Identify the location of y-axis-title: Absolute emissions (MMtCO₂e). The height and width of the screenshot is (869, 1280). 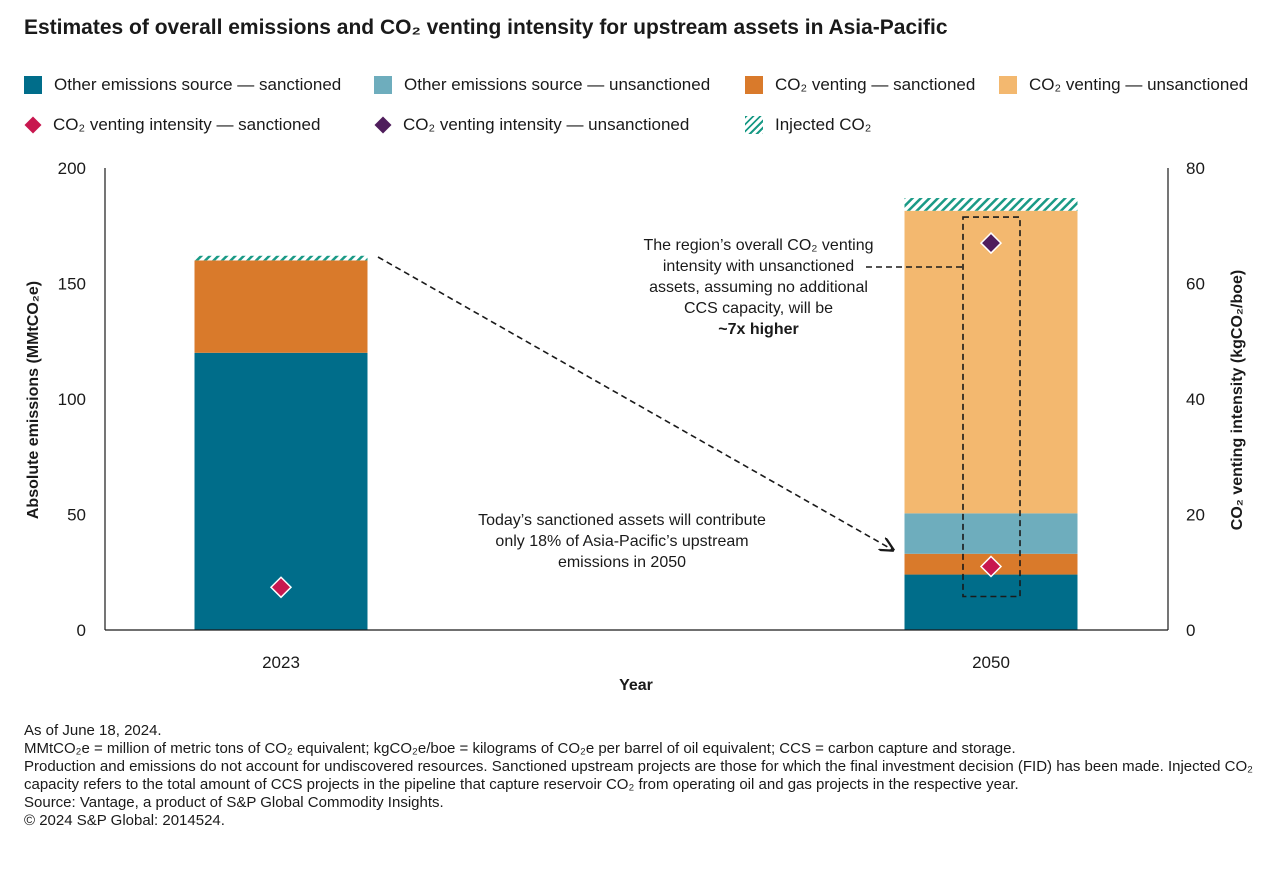
(33, 400).